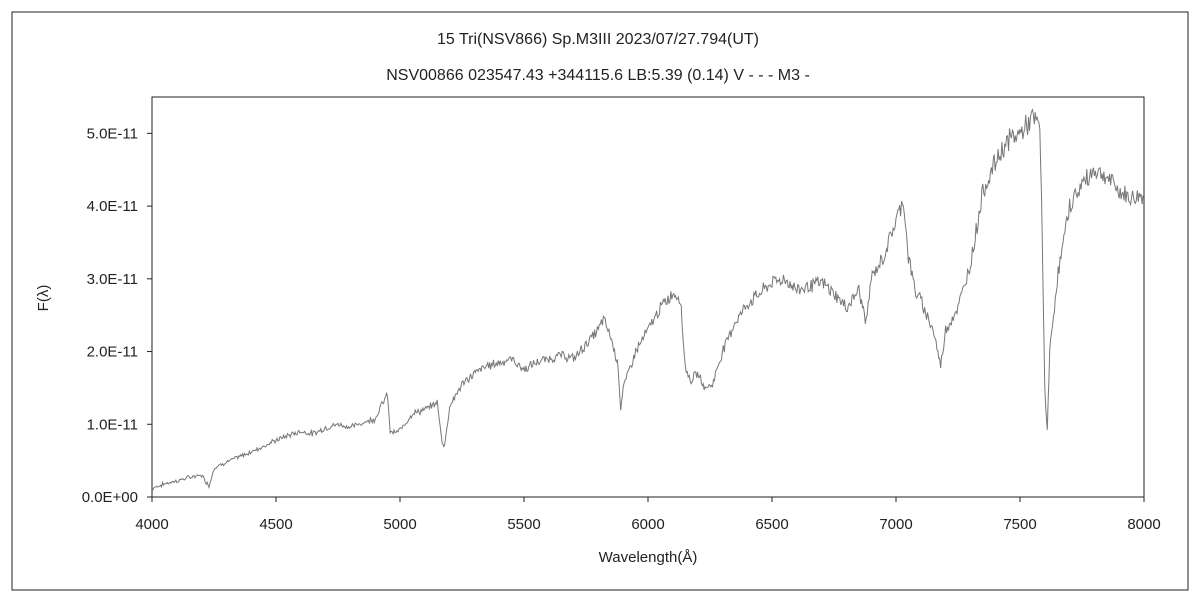 The image size is (1200, 600). Describe the element at coordinates (648, 557) in the screenshot. I see `x-axis-label: Wavelength(Å)` at that location.